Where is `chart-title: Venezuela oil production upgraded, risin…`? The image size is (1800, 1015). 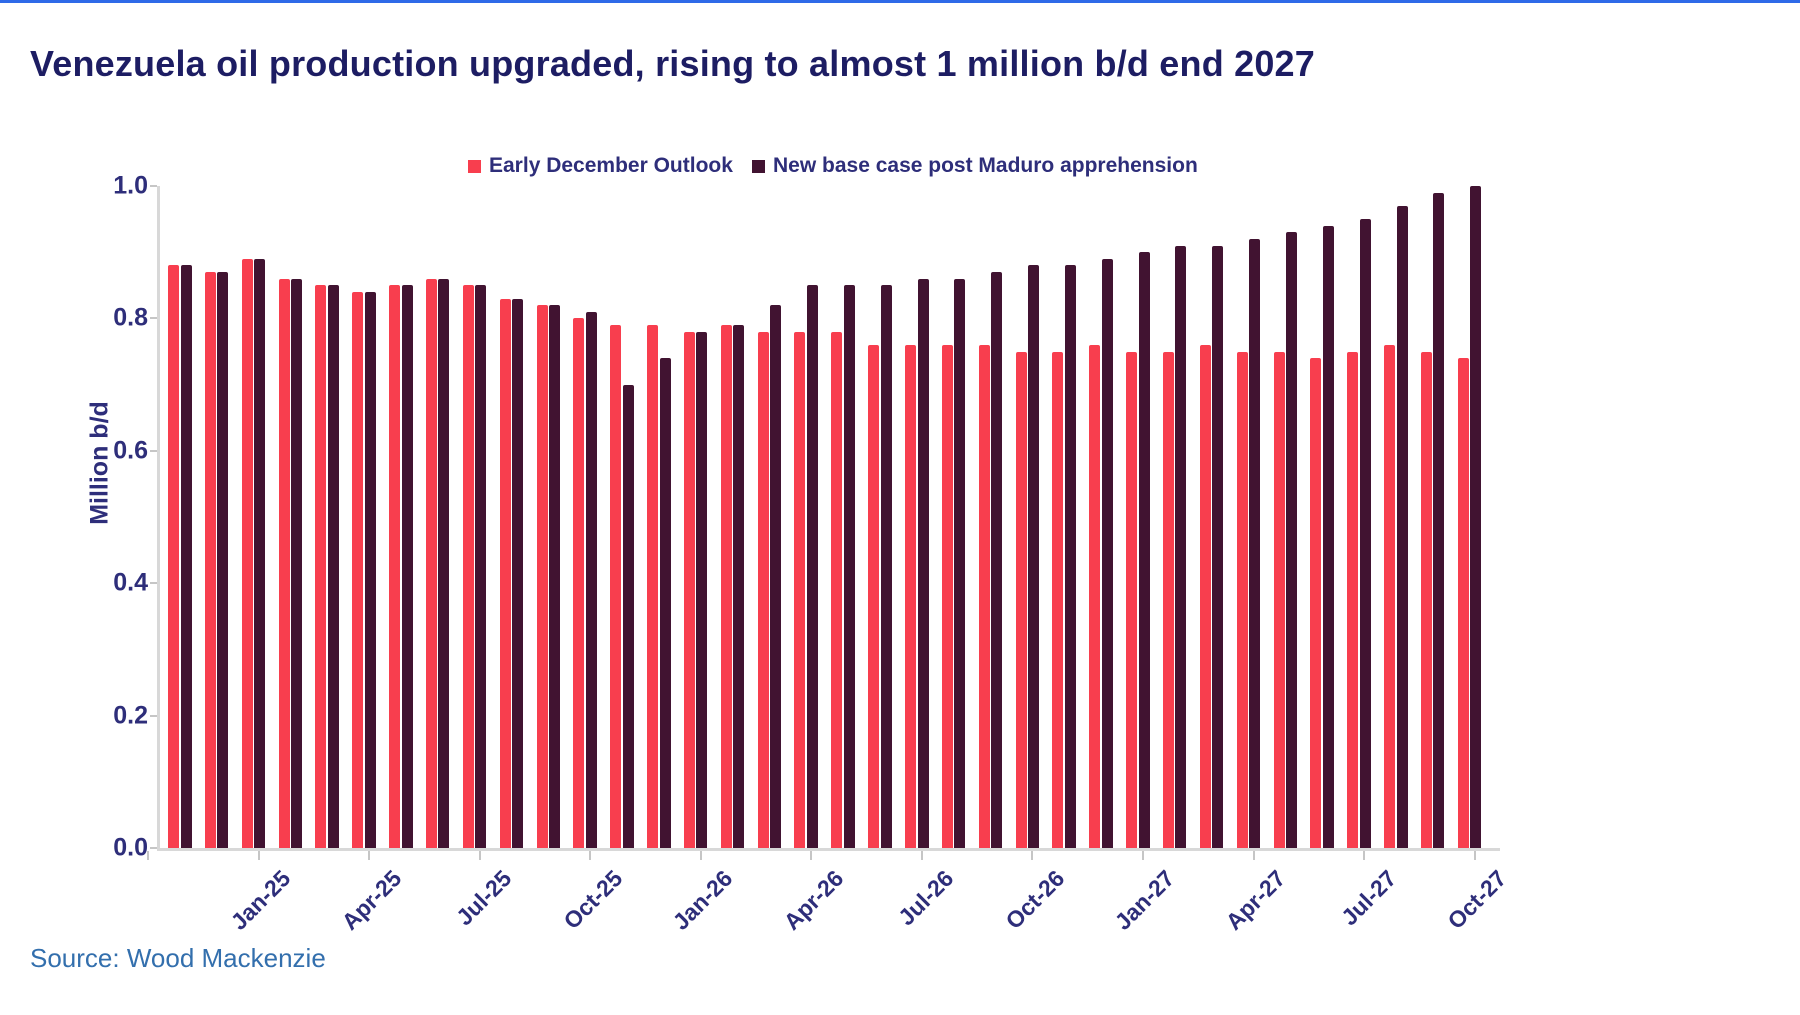
chart-title: Venezuela oil production upgraded, risin… is located at coordinates (672, 63).